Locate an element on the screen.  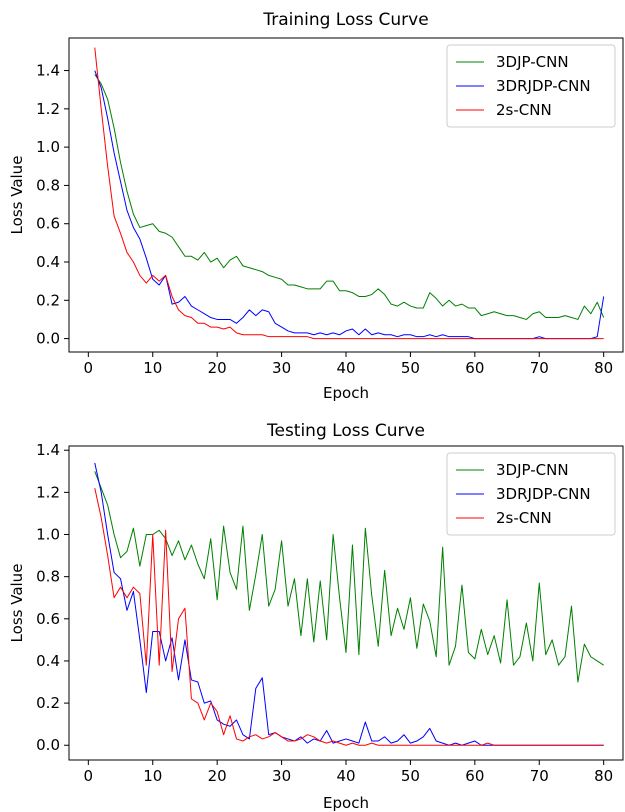
chart-title: Testing Loss Curve is located at coordinates (345, 431).